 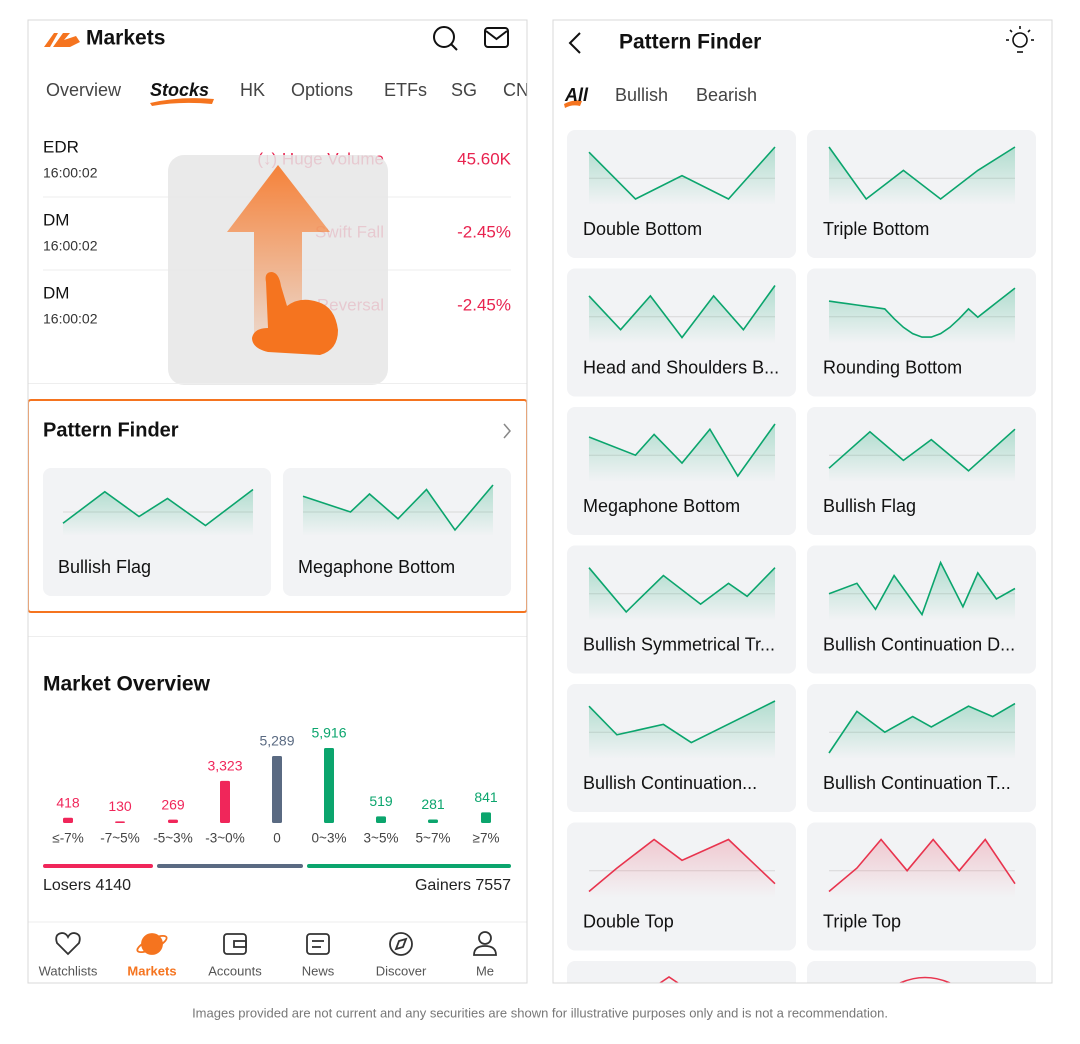 What do you see at coordinates (172, 838) in the screenshot?
I see `category-label: -5~3%` at bounding box center [172, 838].